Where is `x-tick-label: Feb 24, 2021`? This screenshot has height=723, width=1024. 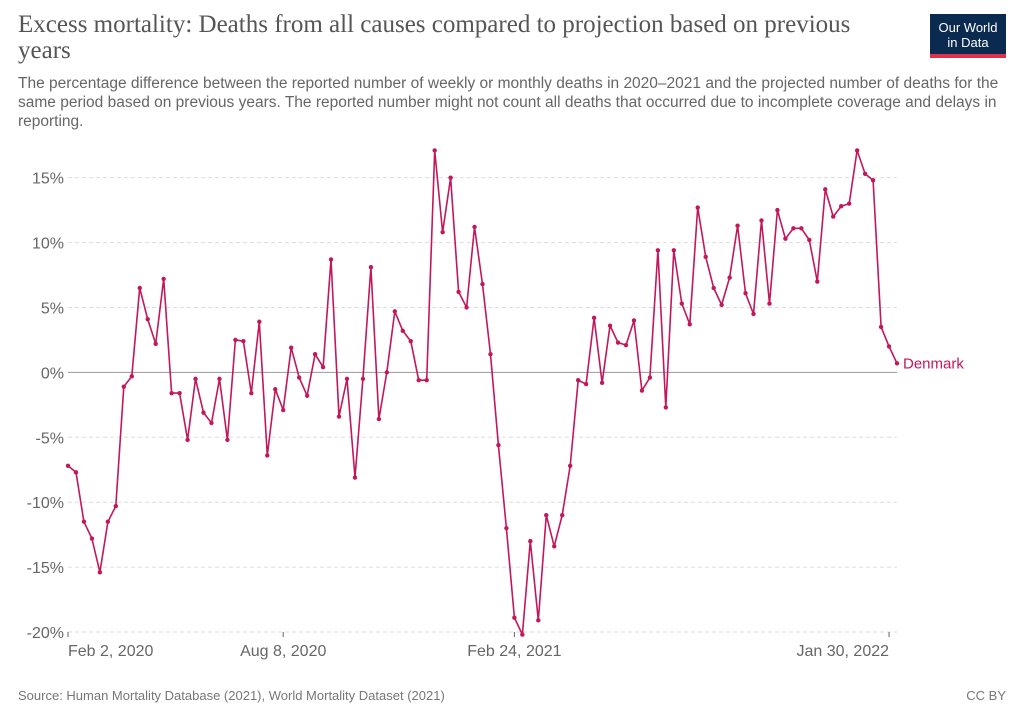 x-tick-label: Feb 24, 2021 is located at coordinates (514, 651).